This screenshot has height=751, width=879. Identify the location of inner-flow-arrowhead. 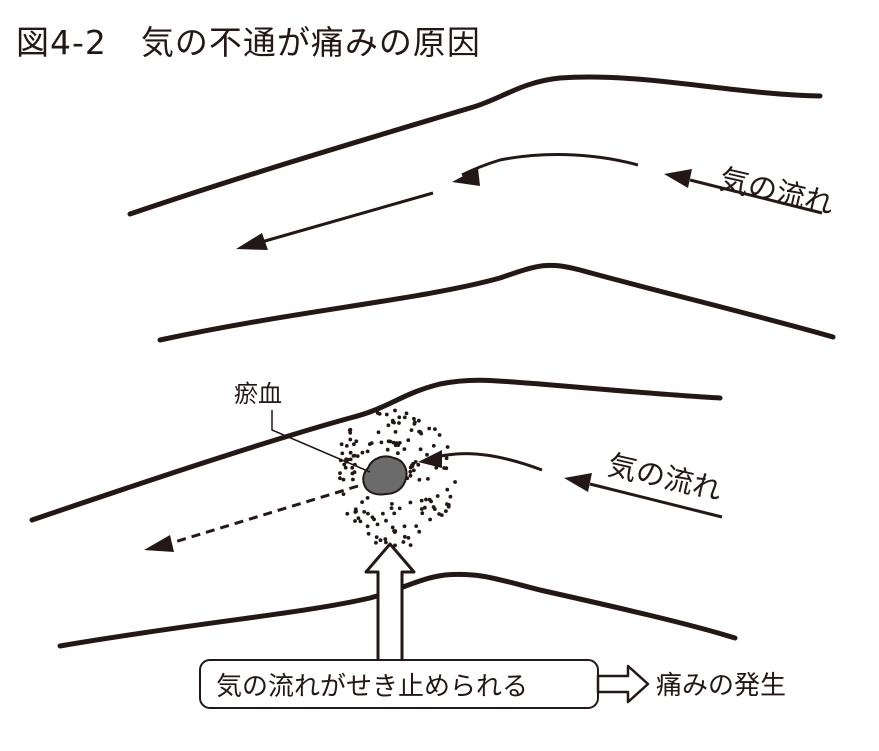
(430, 459).